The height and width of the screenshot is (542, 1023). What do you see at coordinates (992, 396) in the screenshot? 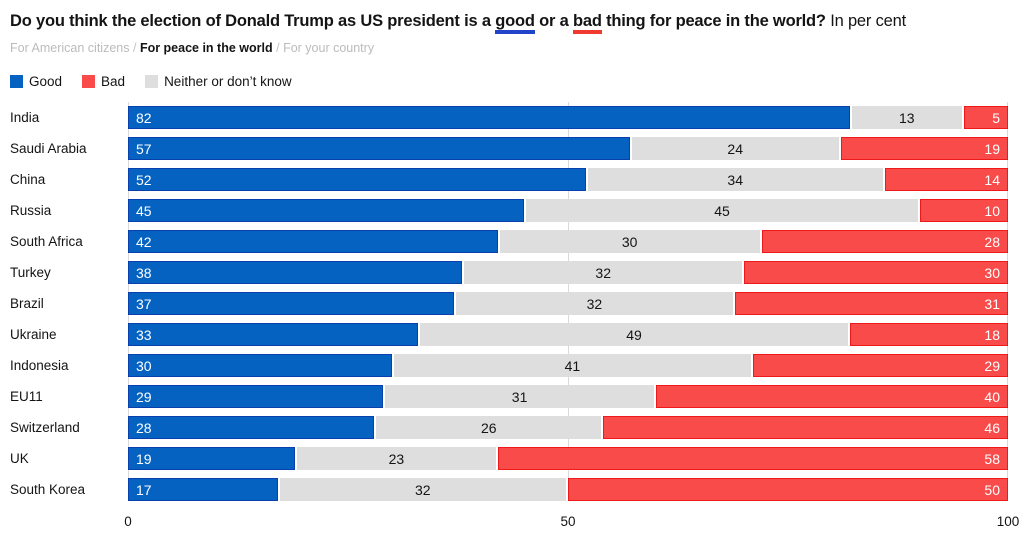
I see `bar-value-bad: 40` at bounding box center [992, 396].